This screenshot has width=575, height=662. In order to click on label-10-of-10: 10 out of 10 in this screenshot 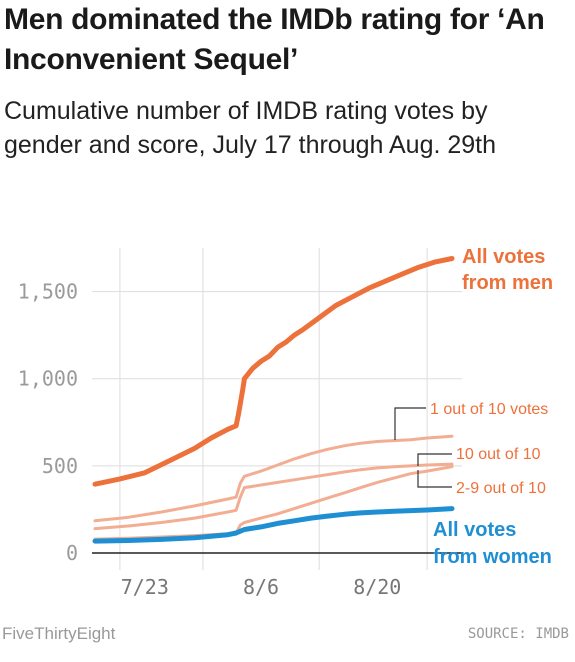, I will do `click(498, 454)`.